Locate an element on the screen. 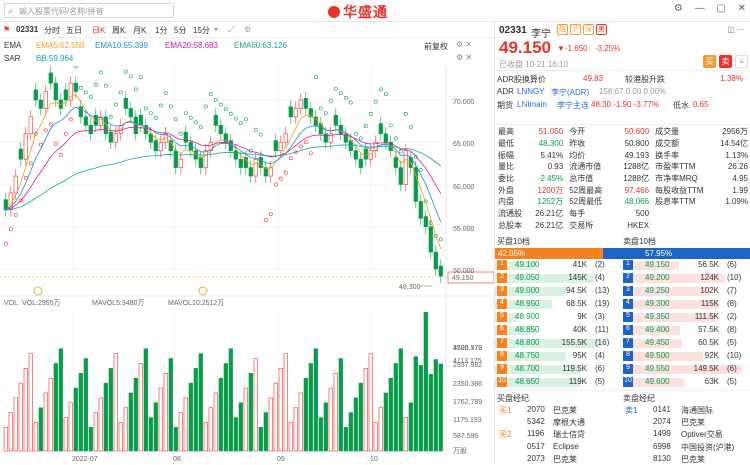 This screenshot has width=750, height=465. orderbook-row: 1 49.100 41K (2) 1 49.150 56.5K (6) is located at coordinates (622, 265).